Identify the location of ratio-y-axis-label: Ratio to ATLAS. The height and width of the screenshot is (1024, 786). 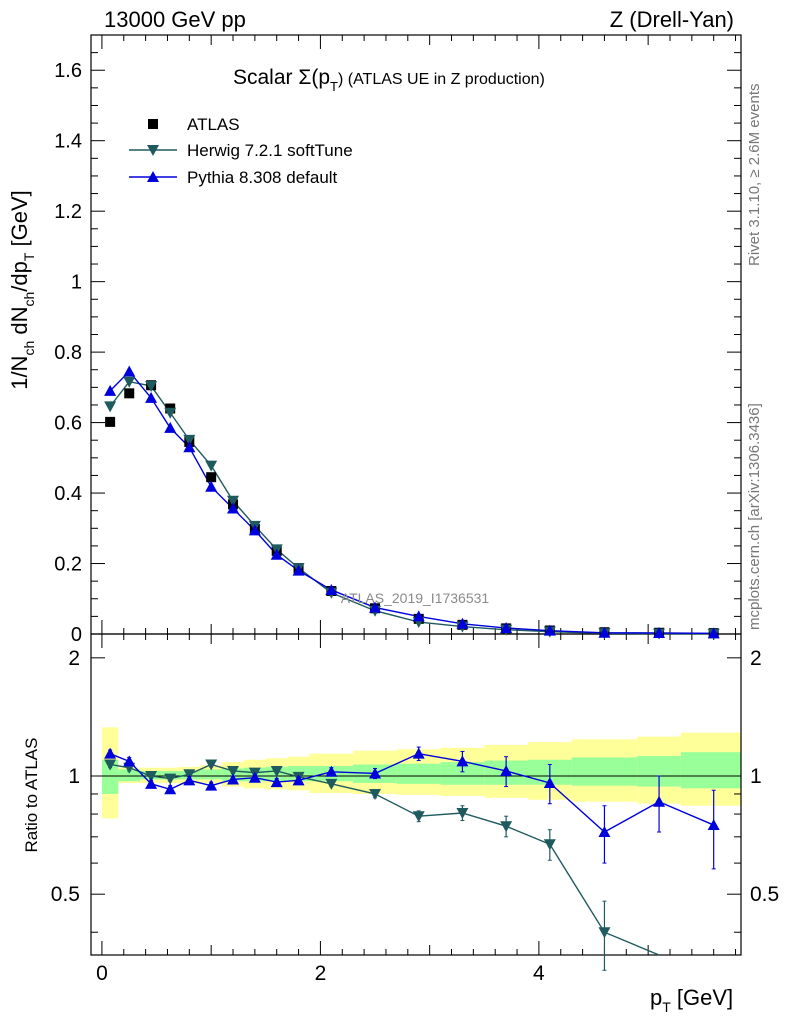
(31, 795).